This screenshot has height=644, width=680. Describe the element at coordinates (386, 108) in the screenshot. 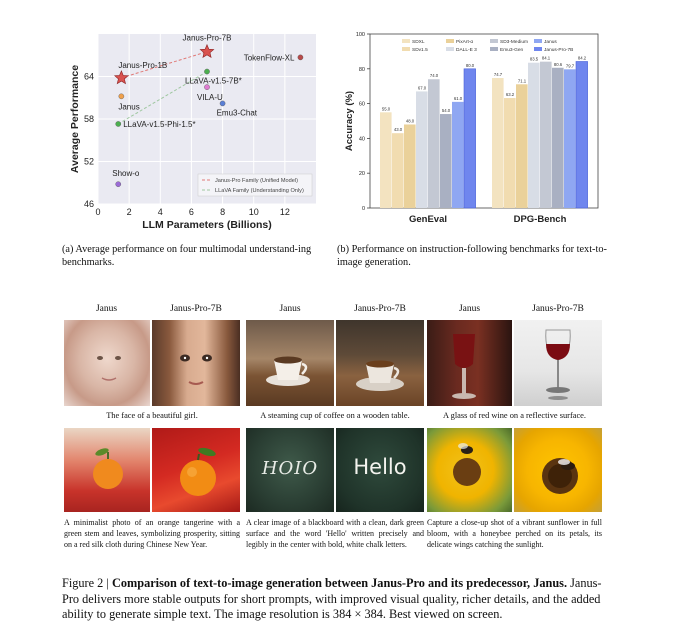

I see `bar-value-label: 55.0` at that location.